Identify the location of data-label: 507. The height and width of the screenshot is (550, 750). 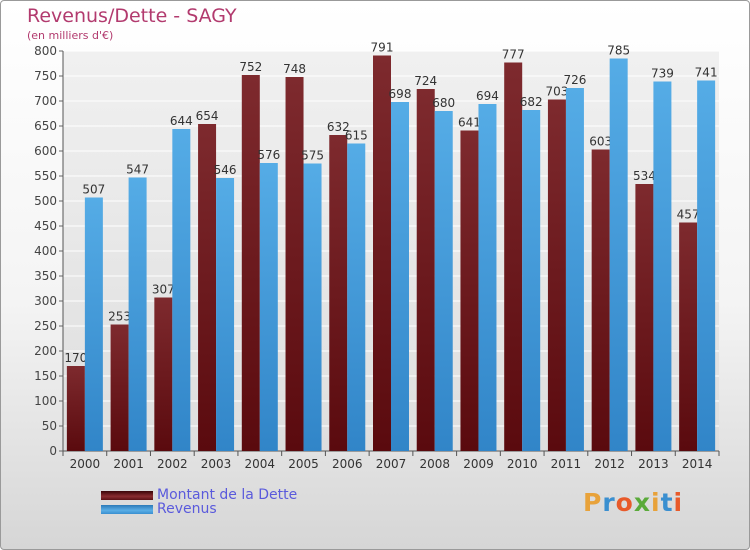
(93, 190).